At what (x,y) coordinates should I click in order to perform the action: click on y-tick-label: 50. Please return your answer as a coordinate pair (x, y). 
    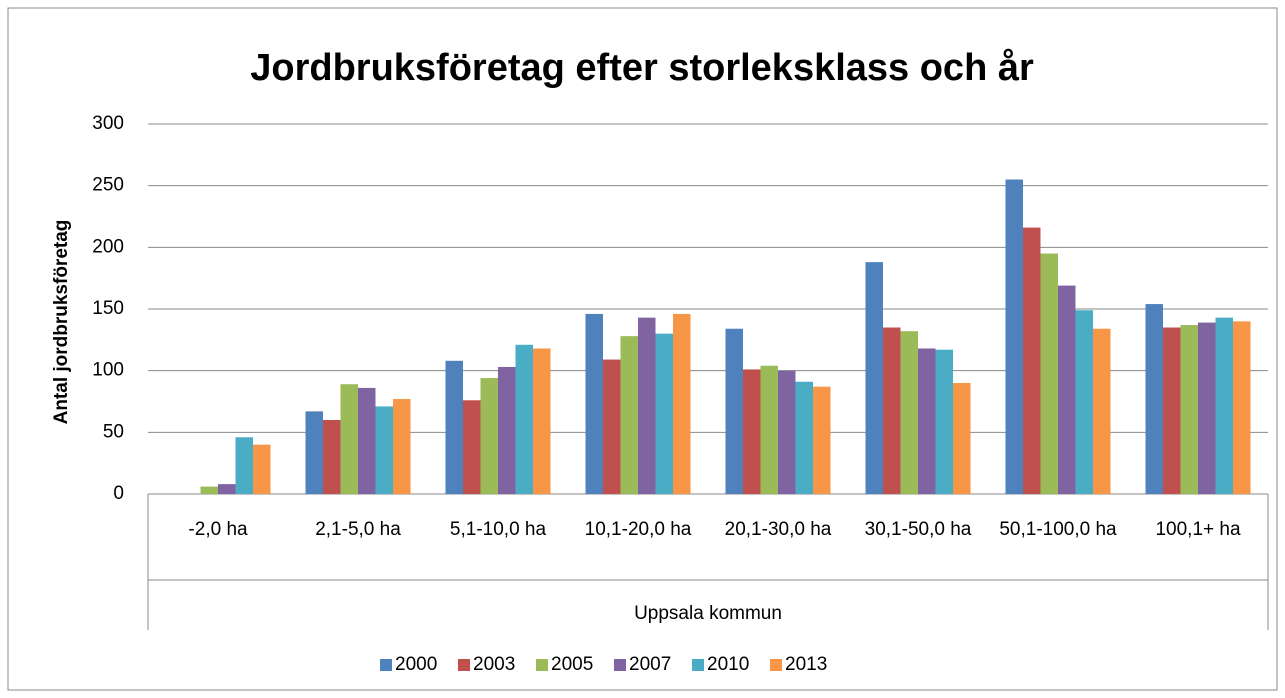
    Looking at the image, I should click on (113, 431).